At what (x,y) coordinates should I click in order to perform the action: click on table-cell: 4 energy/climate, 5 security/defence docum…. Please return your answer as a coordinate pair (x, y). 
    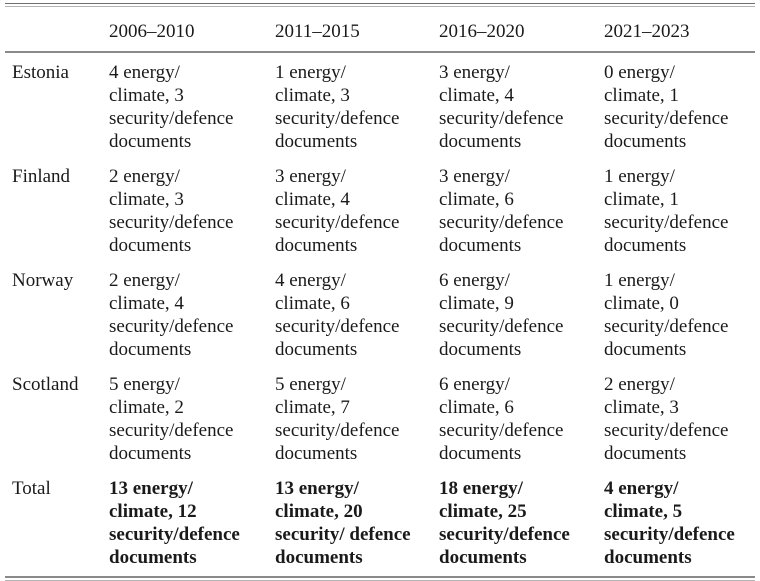
    Looking at the image, I should click on (679, 522).